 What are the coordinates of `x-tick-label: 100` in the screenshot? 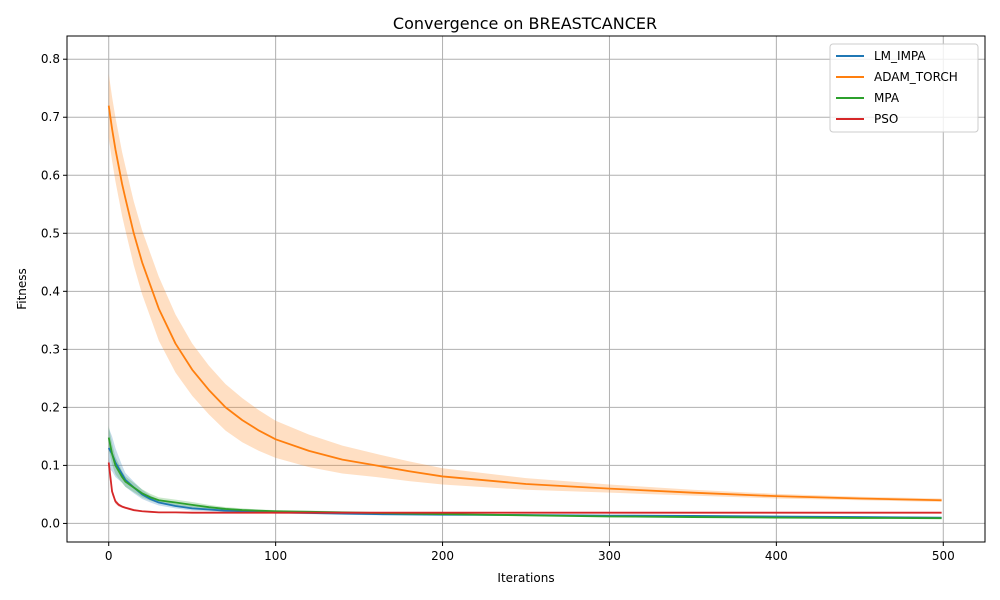 It's located at (275, 556).